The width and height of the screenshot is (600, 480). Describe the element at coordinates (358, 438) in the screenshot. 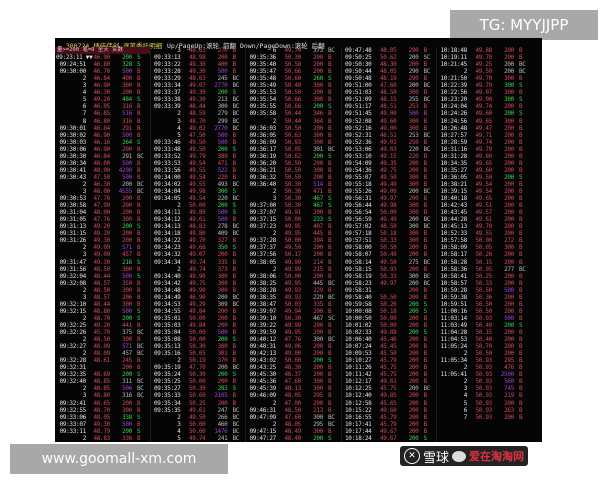

I see `tick-time: 10:18:24` at that location.